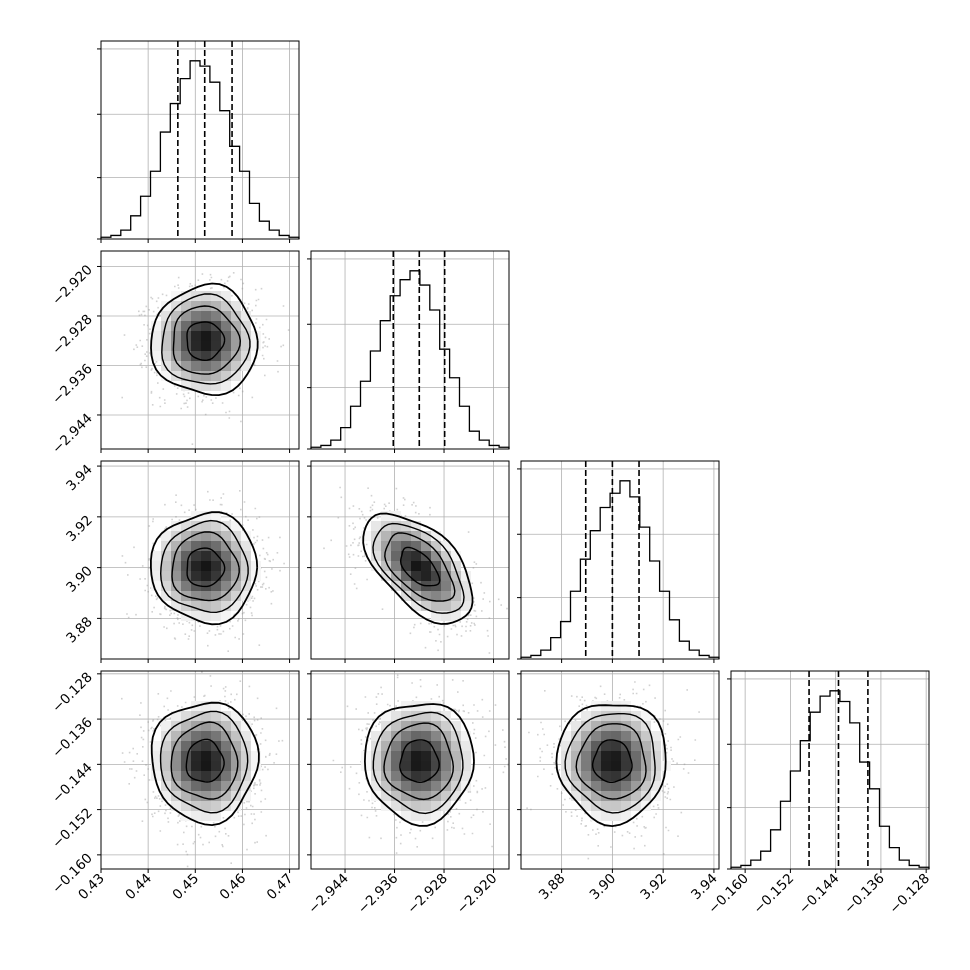  Describe the element at coordinates (909, 894) in the screenshot. I see `x-tick-label-3-4: −0.128` at that location.